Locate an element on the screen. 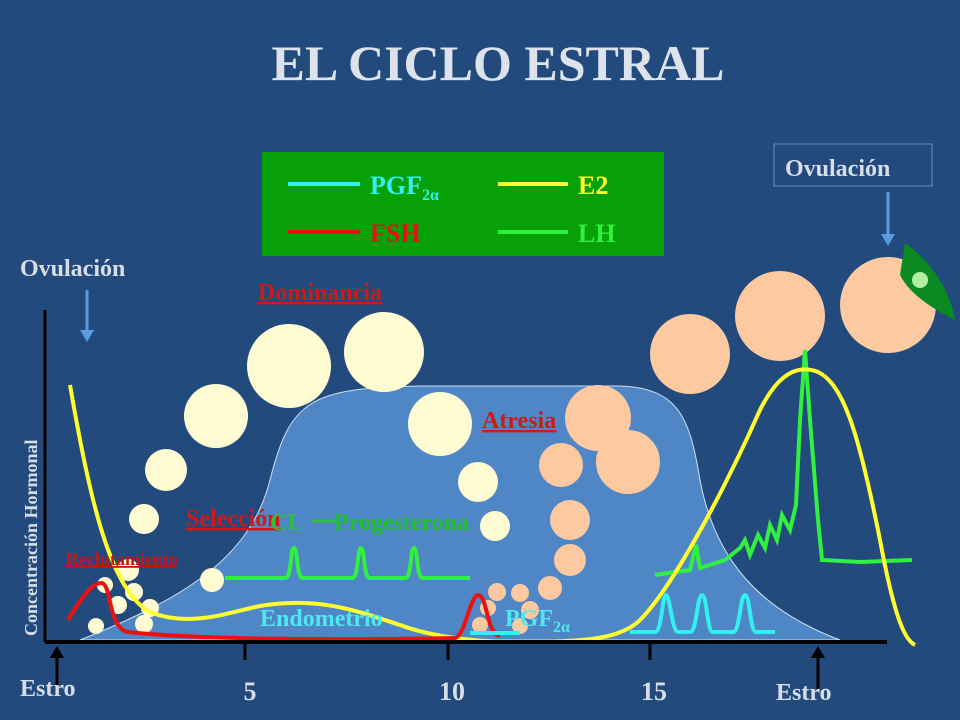 The width and height of the screenshot is (960, 720). pgf-label: PGF2α is located at coordinates (537, 621).